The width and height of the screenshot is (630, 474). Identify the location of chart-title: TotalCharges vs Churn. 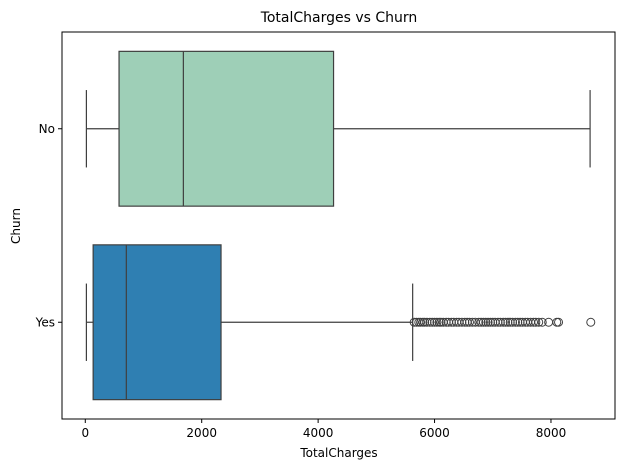
(339, 18).